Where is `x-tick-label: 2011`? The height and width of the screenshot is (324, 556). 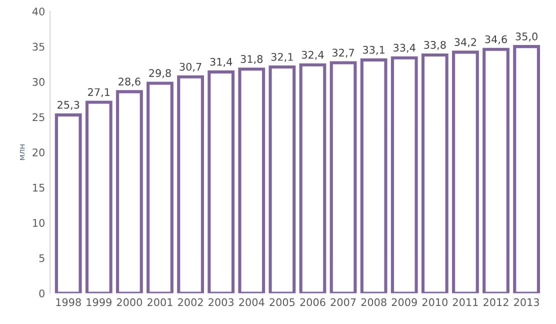 x-tick-label: 2011 is located at coordinates (465, 302).